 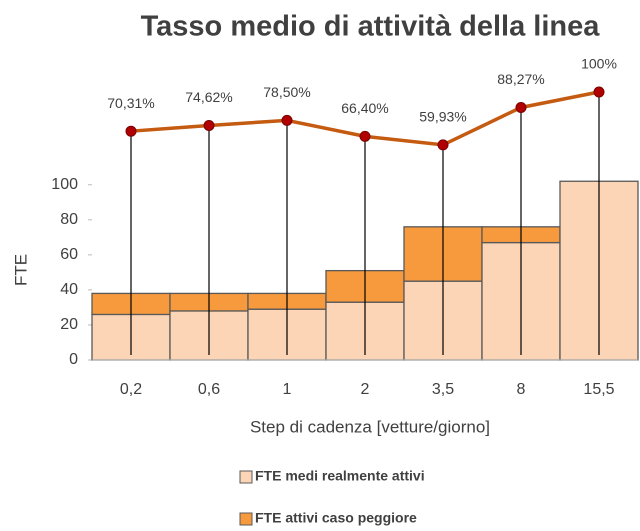 What do you see at coordinates (64, 184) in the screenshot?
I see `y-tick-label: 100` at bounding box center [64, 184].